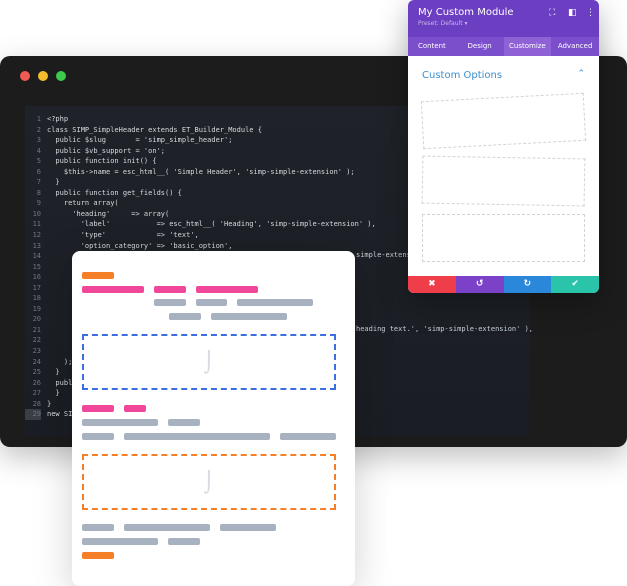 The width and height of the screenshot is (627, 586). What do you see at coordinates (581, 74) in the screenshot?
I see `chevron-up-icon: ⌃` at bounding box center [581, 74].